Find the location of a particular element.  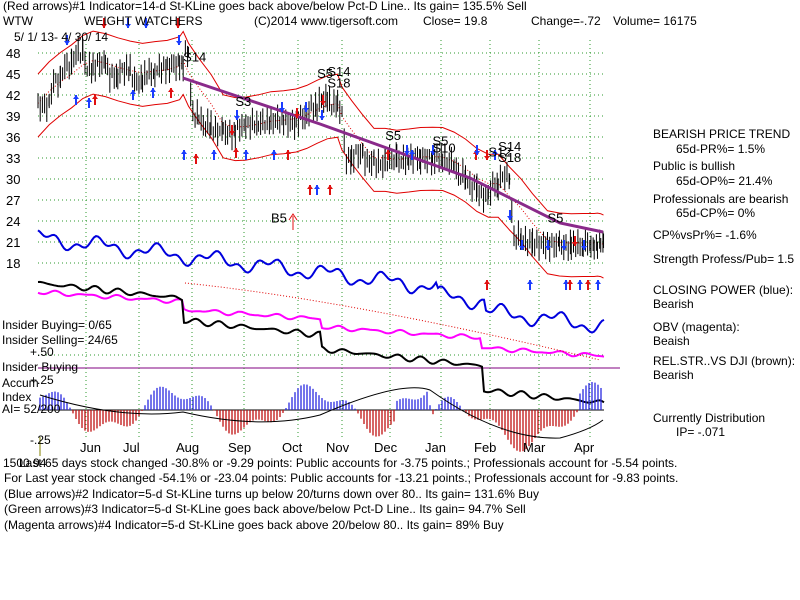

obv-label: OBV (magenta): is located at coordinates (696, 327).